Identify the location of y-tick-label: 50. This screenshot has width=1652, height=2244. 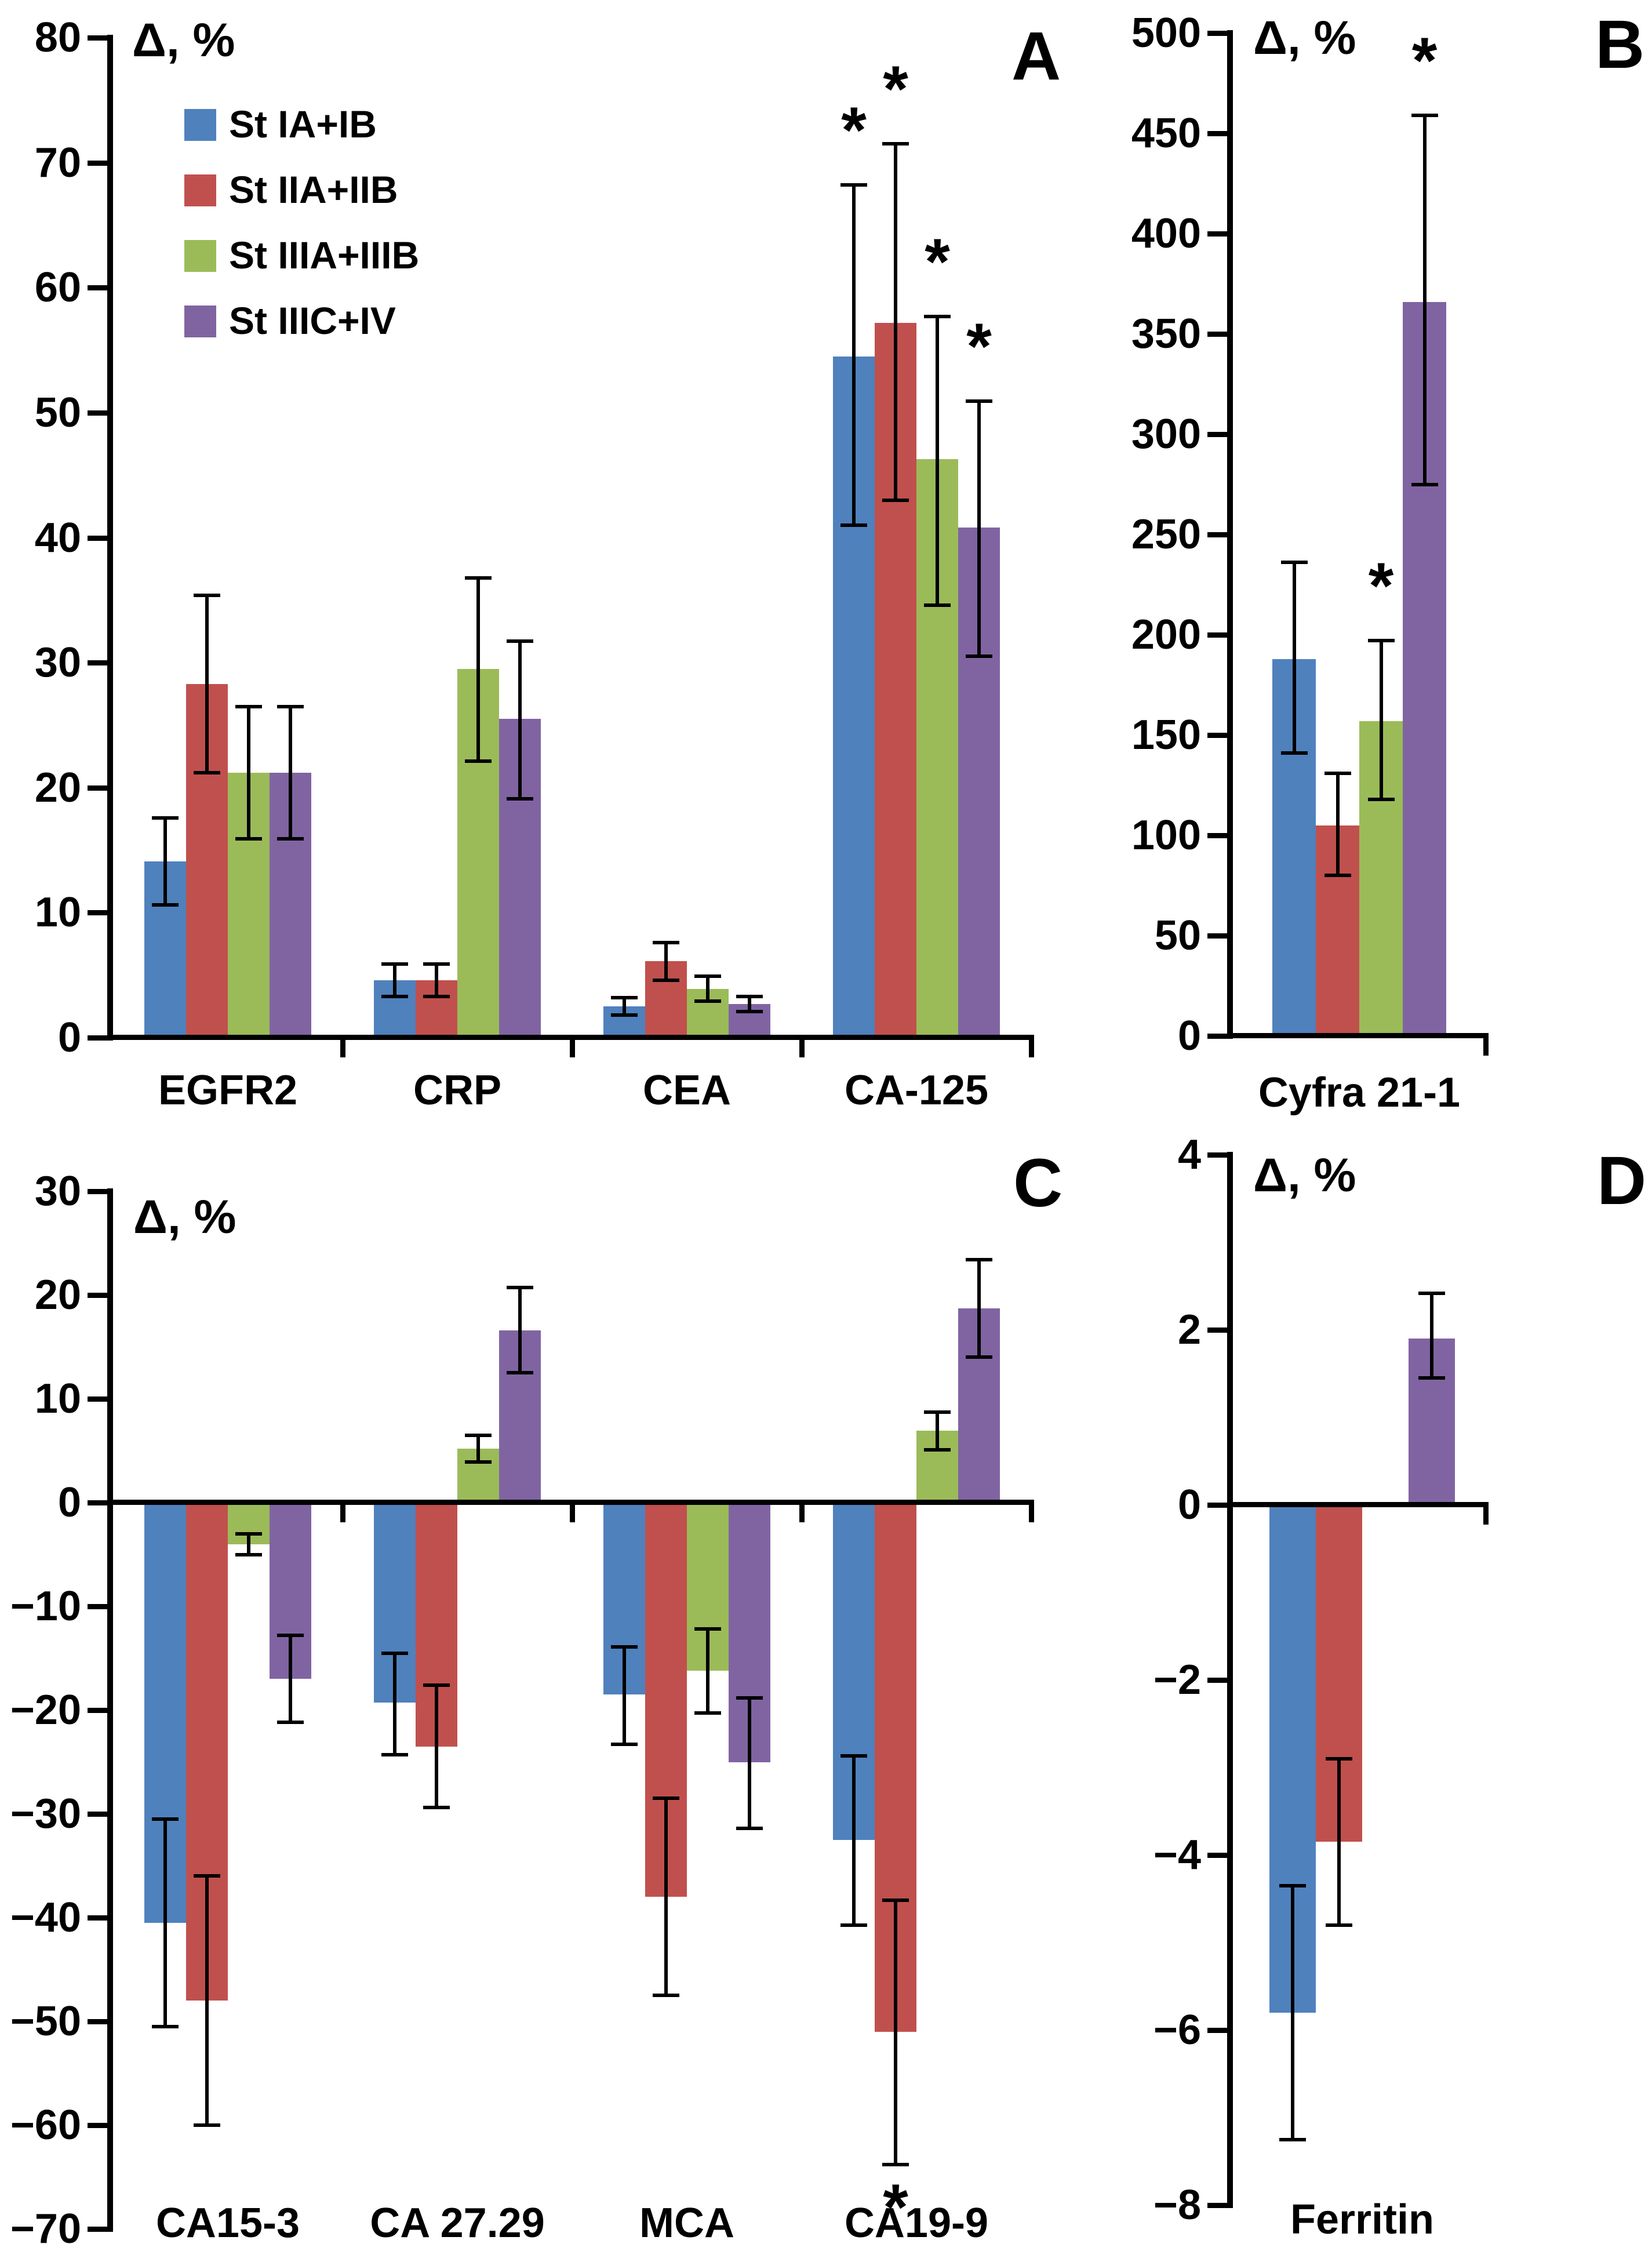
(57, 413).